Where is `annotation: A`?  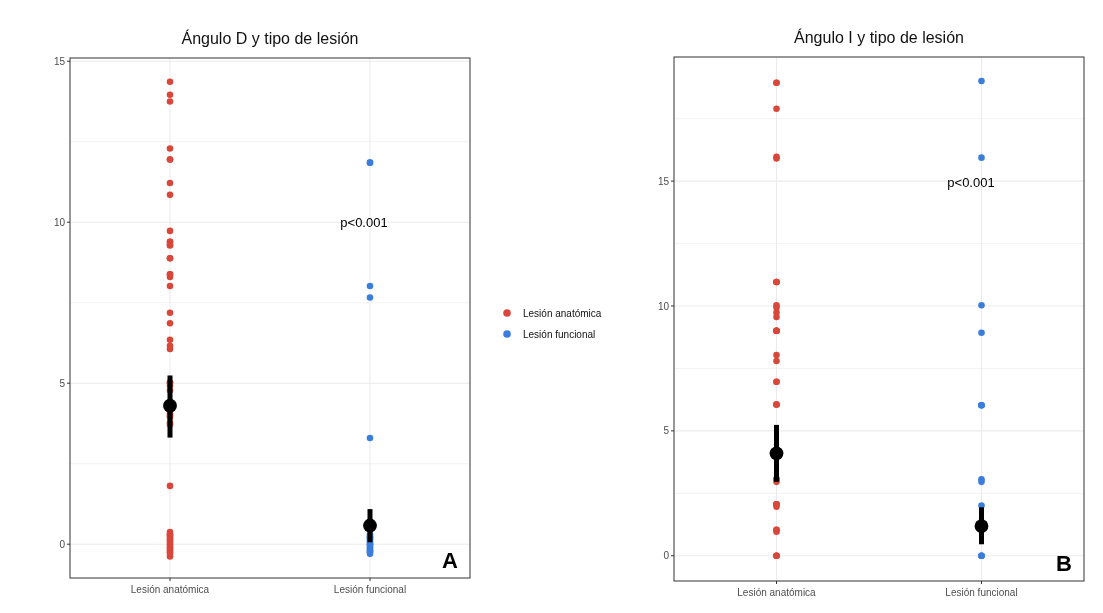
annotation: A is located at coordinates (450, 560).